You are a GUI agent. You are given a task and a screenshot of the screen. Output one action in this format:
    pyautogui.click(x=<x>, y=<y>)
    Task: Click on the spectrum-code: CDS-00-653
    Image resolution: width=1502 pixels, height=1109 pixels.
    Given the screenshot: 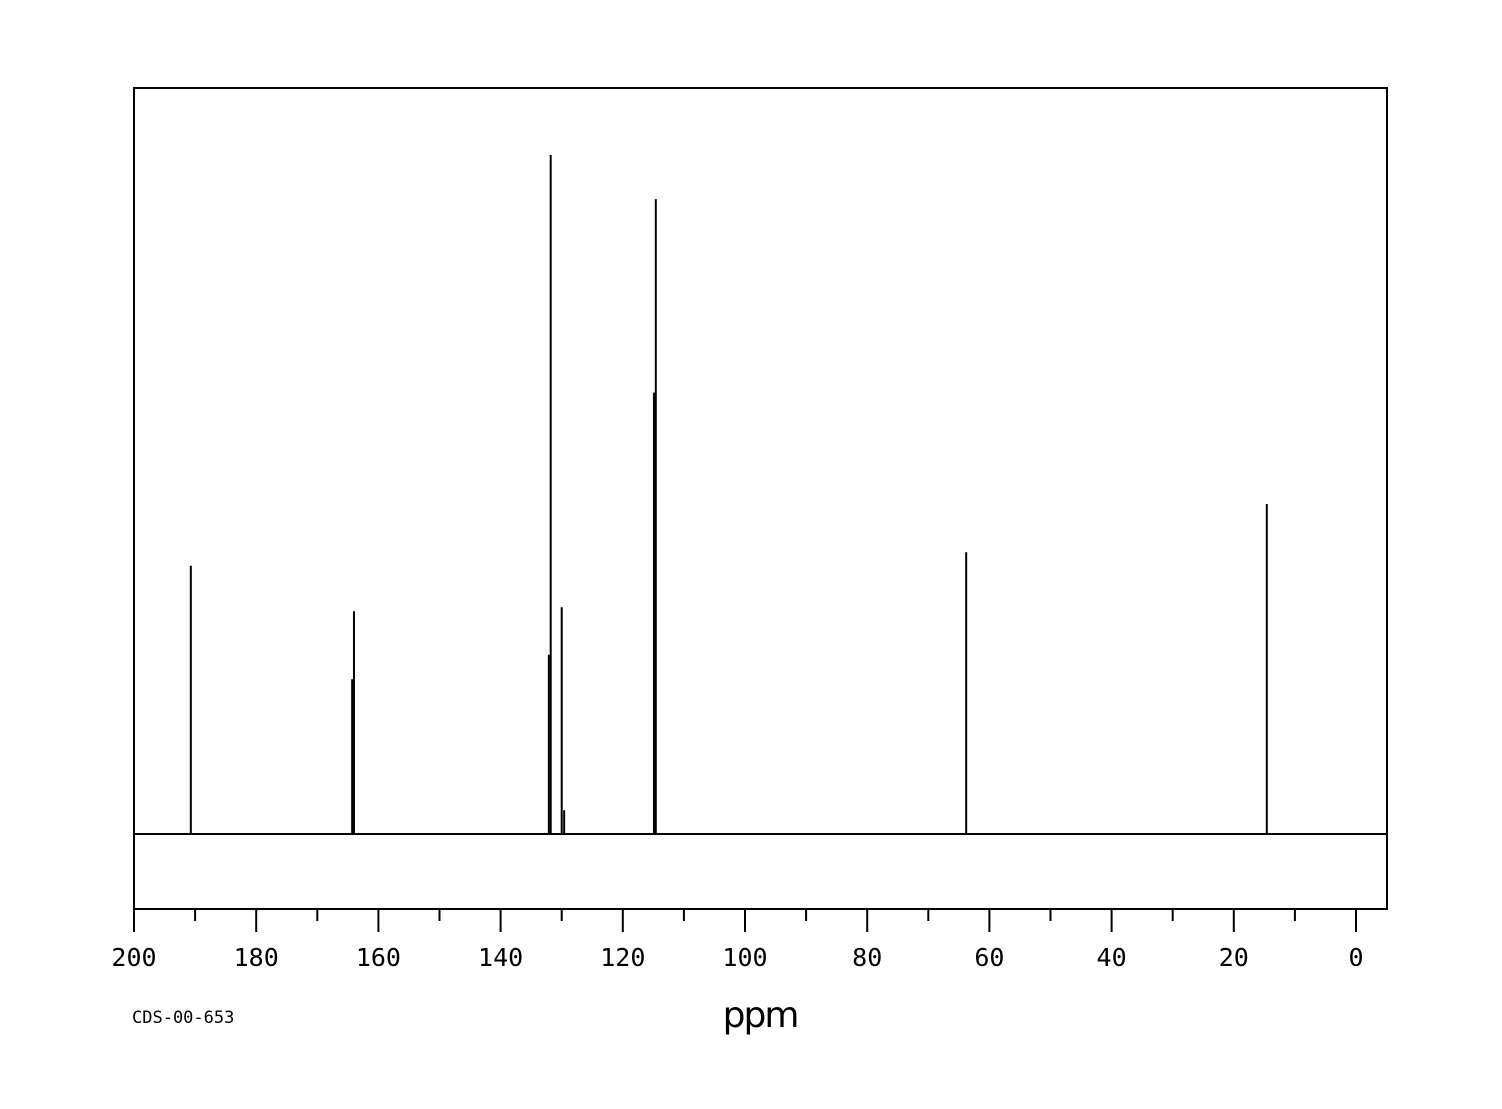 What is the action you would take?
    pyautogui.click(x=183, y=1018)
    